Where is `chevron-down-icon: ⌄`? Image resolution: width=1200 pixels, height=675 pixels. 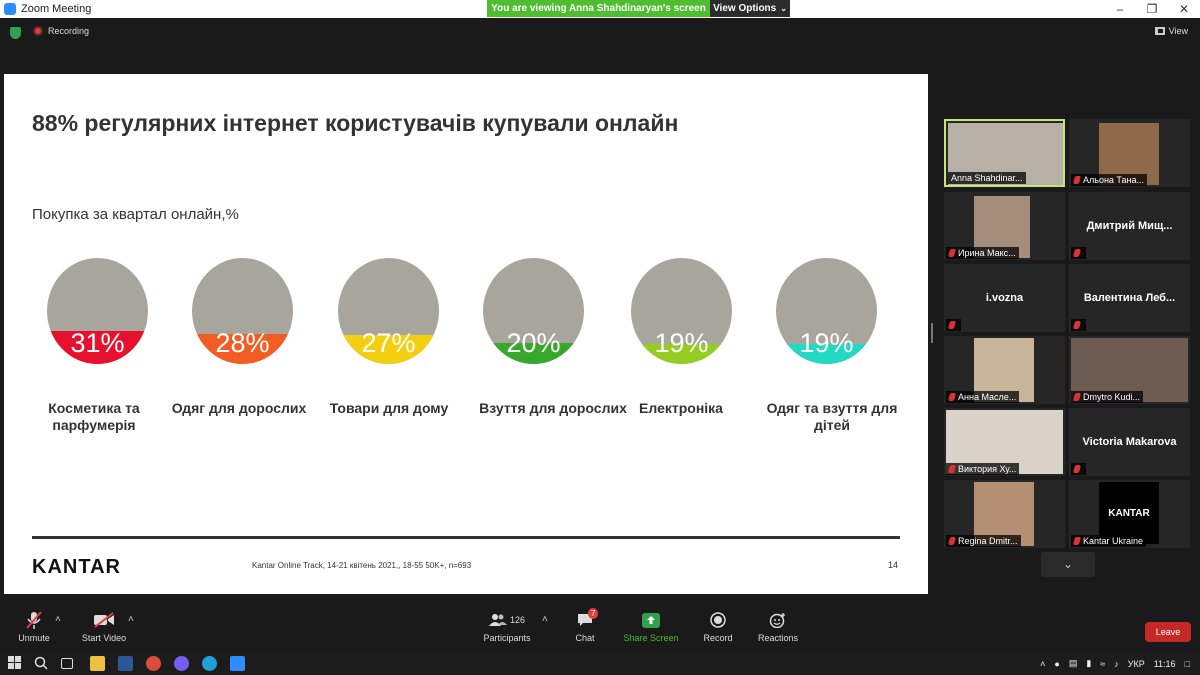
chevron-down-icon: ⌄ is located at coordinates (783, 8).